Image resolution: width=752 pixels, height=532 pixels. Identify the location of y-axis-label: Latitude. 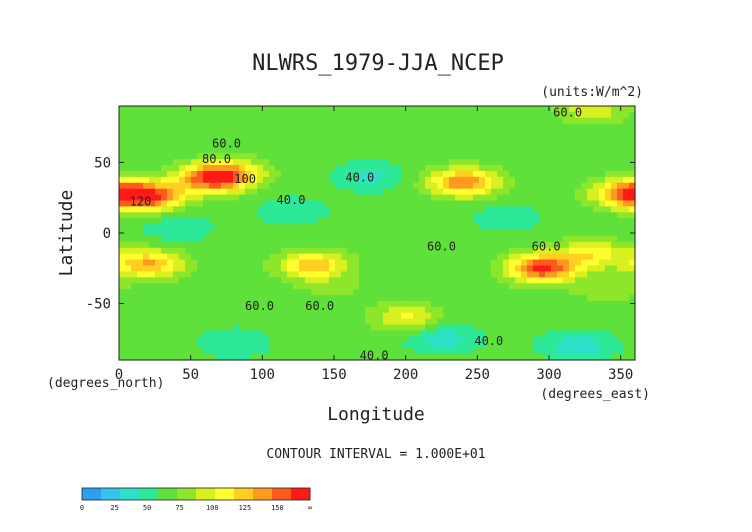
(66, 233).